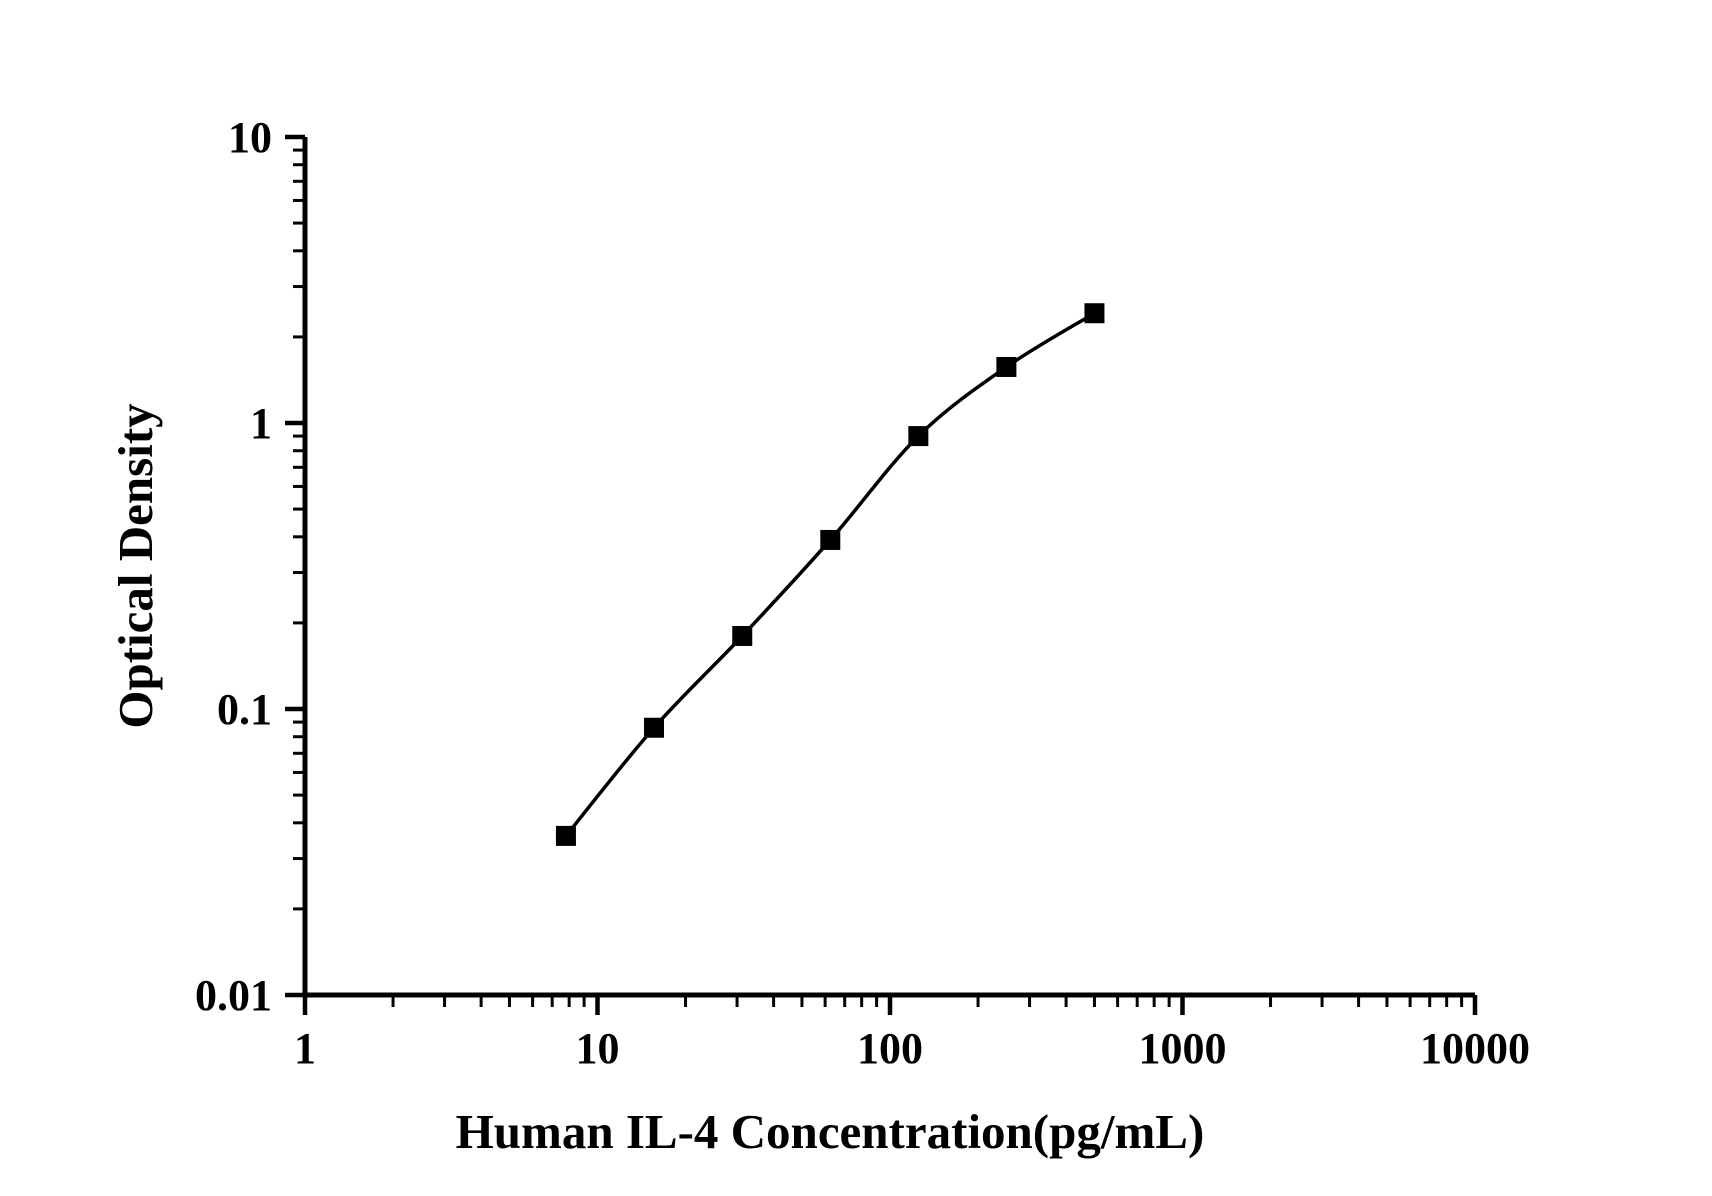 Image resolution: width=1712 pixels, height=1196 pixels. What do you see at coordinates (250, 137) in the screenshot?
I see `y-axis-tick-label: 10` at bounding box center [250, 137].